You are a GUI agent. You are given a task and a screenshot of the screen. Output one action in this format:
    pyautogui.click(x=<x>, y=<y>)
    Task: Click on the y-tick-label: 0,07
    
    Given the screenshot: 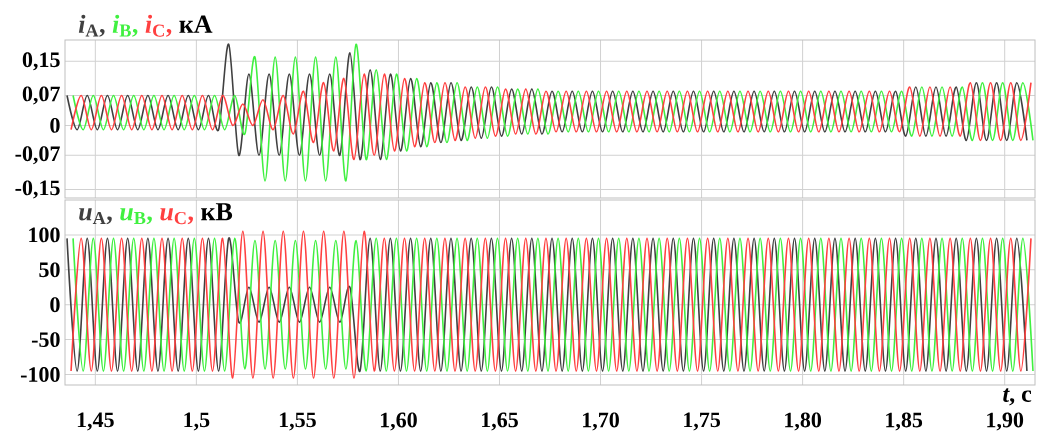 What is the action you would take?
    pyautogui.click(x=41, y=95)
    